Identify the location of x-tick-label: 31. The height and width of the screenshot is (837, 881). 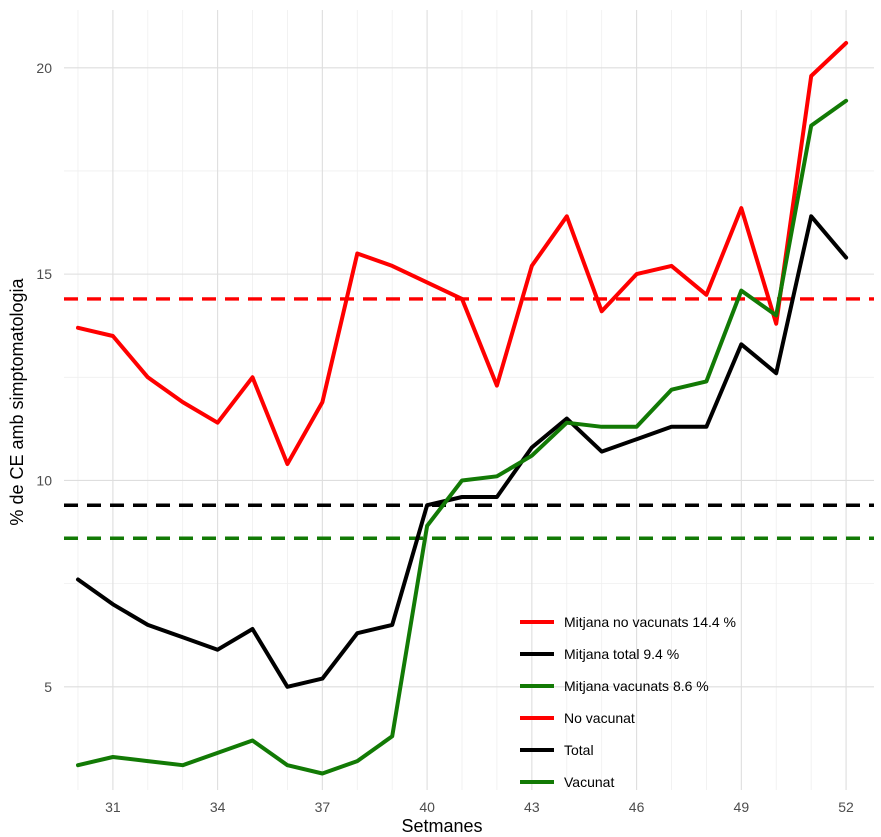
(113, 807).